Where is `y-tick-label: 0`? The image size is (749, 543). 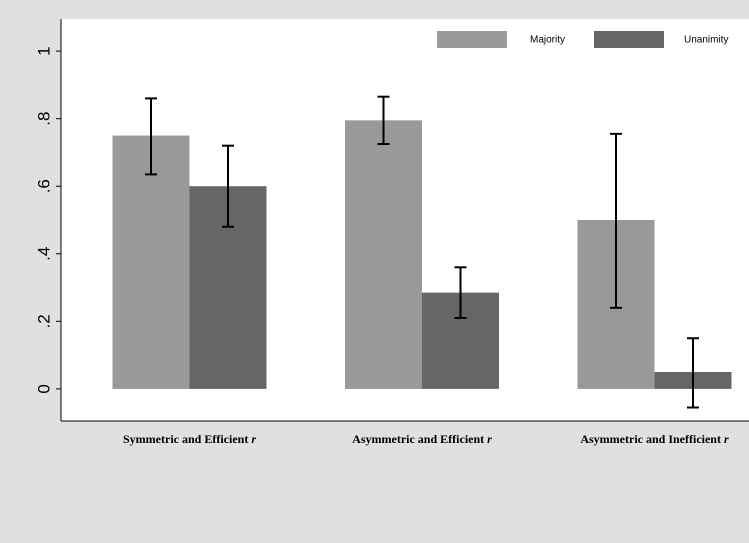 y-tick-label: 0 is located at coordinates (44, 388).